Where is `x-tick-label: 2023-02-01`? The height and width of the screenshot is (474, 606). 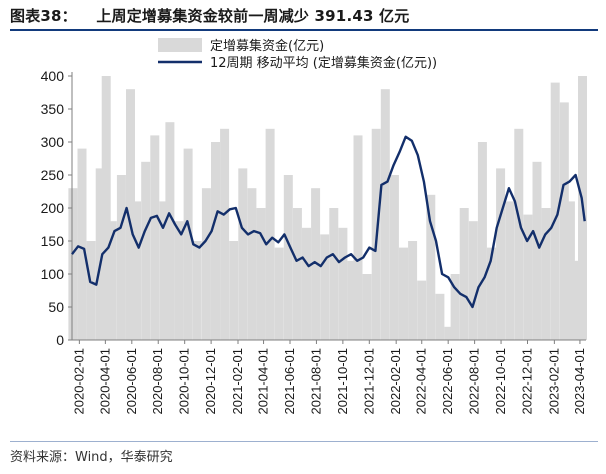
x-tick-label: 2023-02-01 is located at coordinates (553, 381).